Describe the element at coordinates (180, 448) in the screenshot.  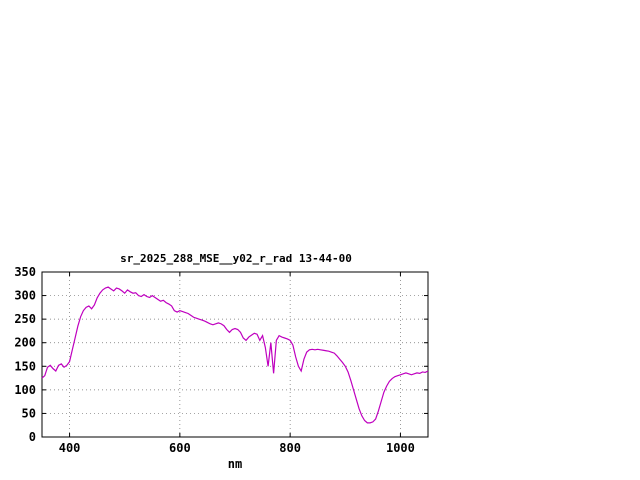
I see `x-tick-label: 600` at that location.